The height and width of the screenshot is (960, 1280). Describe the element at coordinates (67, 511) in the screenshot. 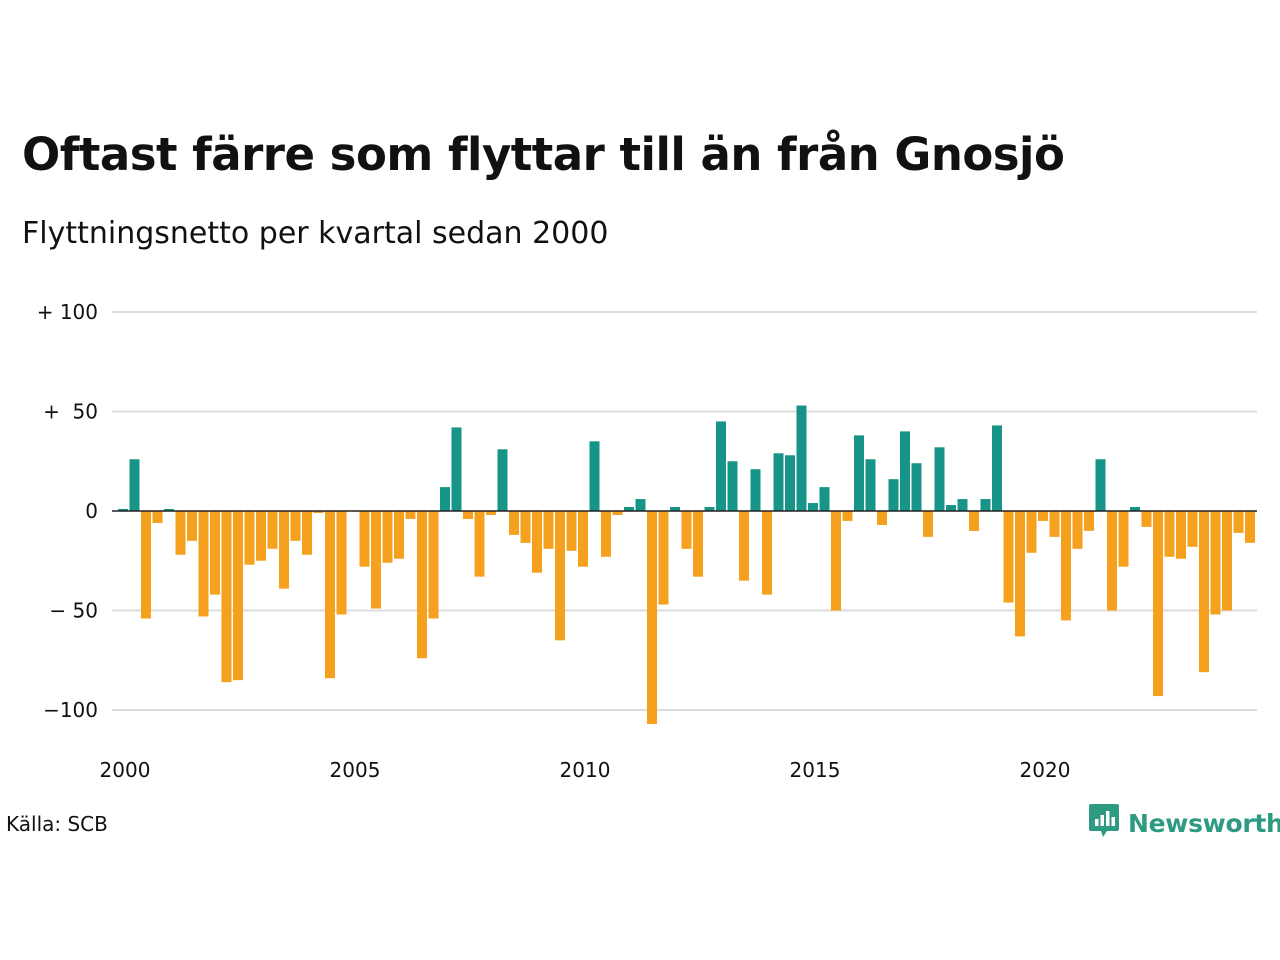

I see `y-axis-labels: + 100 + 50 0 − 50 −100` at that location.